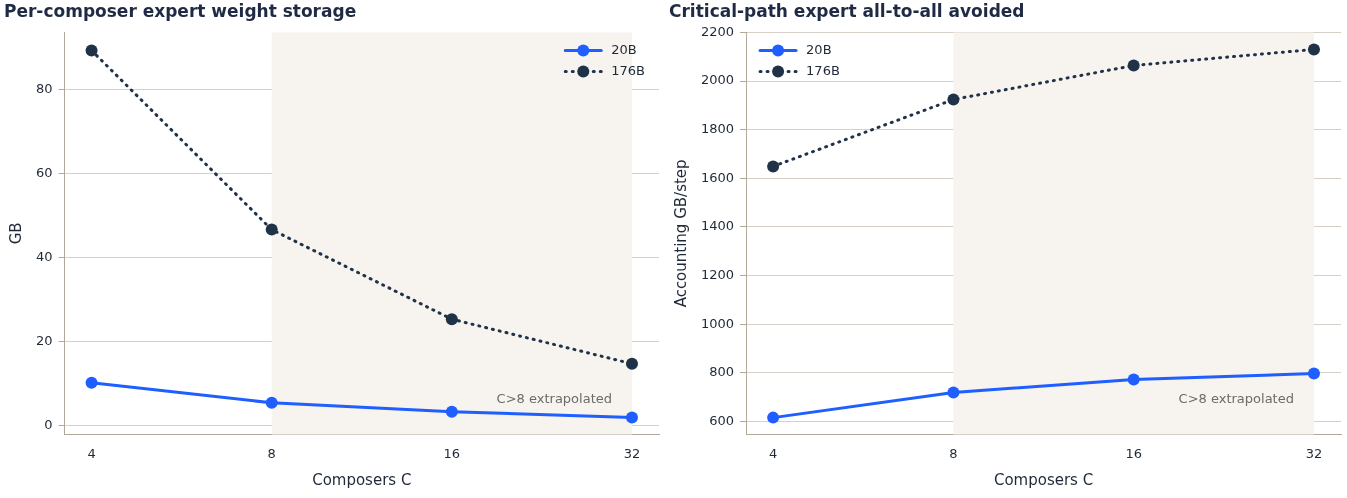  What do you see at coordinates (717, 274) in the screenshot?
I see `y-tick-label: 1200` at bounding box center [717, 274].